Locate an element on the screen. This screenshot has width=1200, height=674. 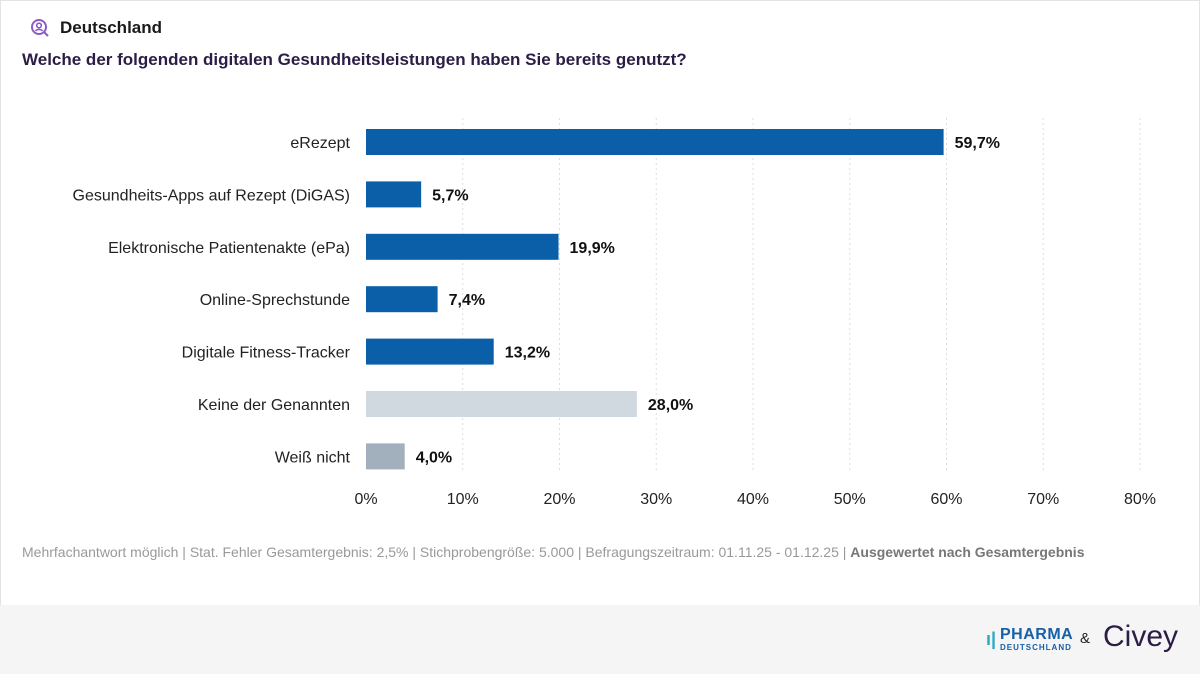
note-bold: Ausgewertet nach Gesamtergebnis is located at coordinates (967, 552).